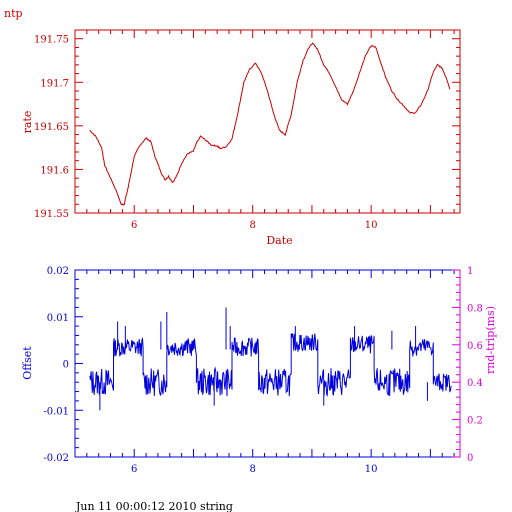 Image resolution: width=512 pixels, height=512 pixels. Describe the element at coordinates (475, 346) in the screenshot. I see `y2-tick-label: 0.6` at that location.